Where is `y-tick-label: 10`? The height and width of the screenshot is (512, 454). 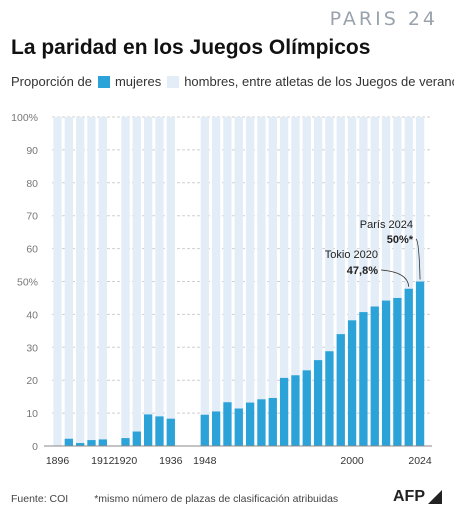
y-tick-label: 10 is located at coordinates (32, 414).